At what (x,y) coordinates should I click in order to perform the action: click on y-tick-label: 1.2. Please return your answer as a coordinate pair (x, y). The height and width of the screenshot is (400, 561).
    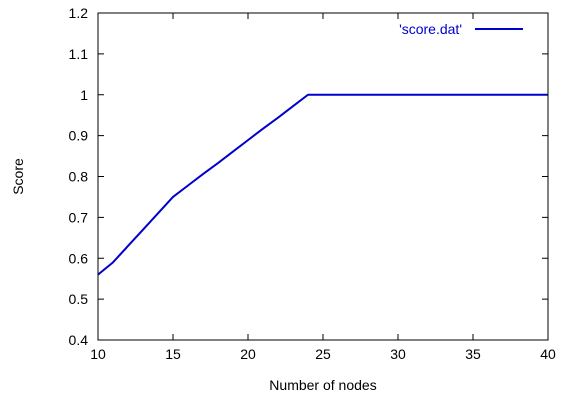
    Looking at the image, I should click on (79, 13).